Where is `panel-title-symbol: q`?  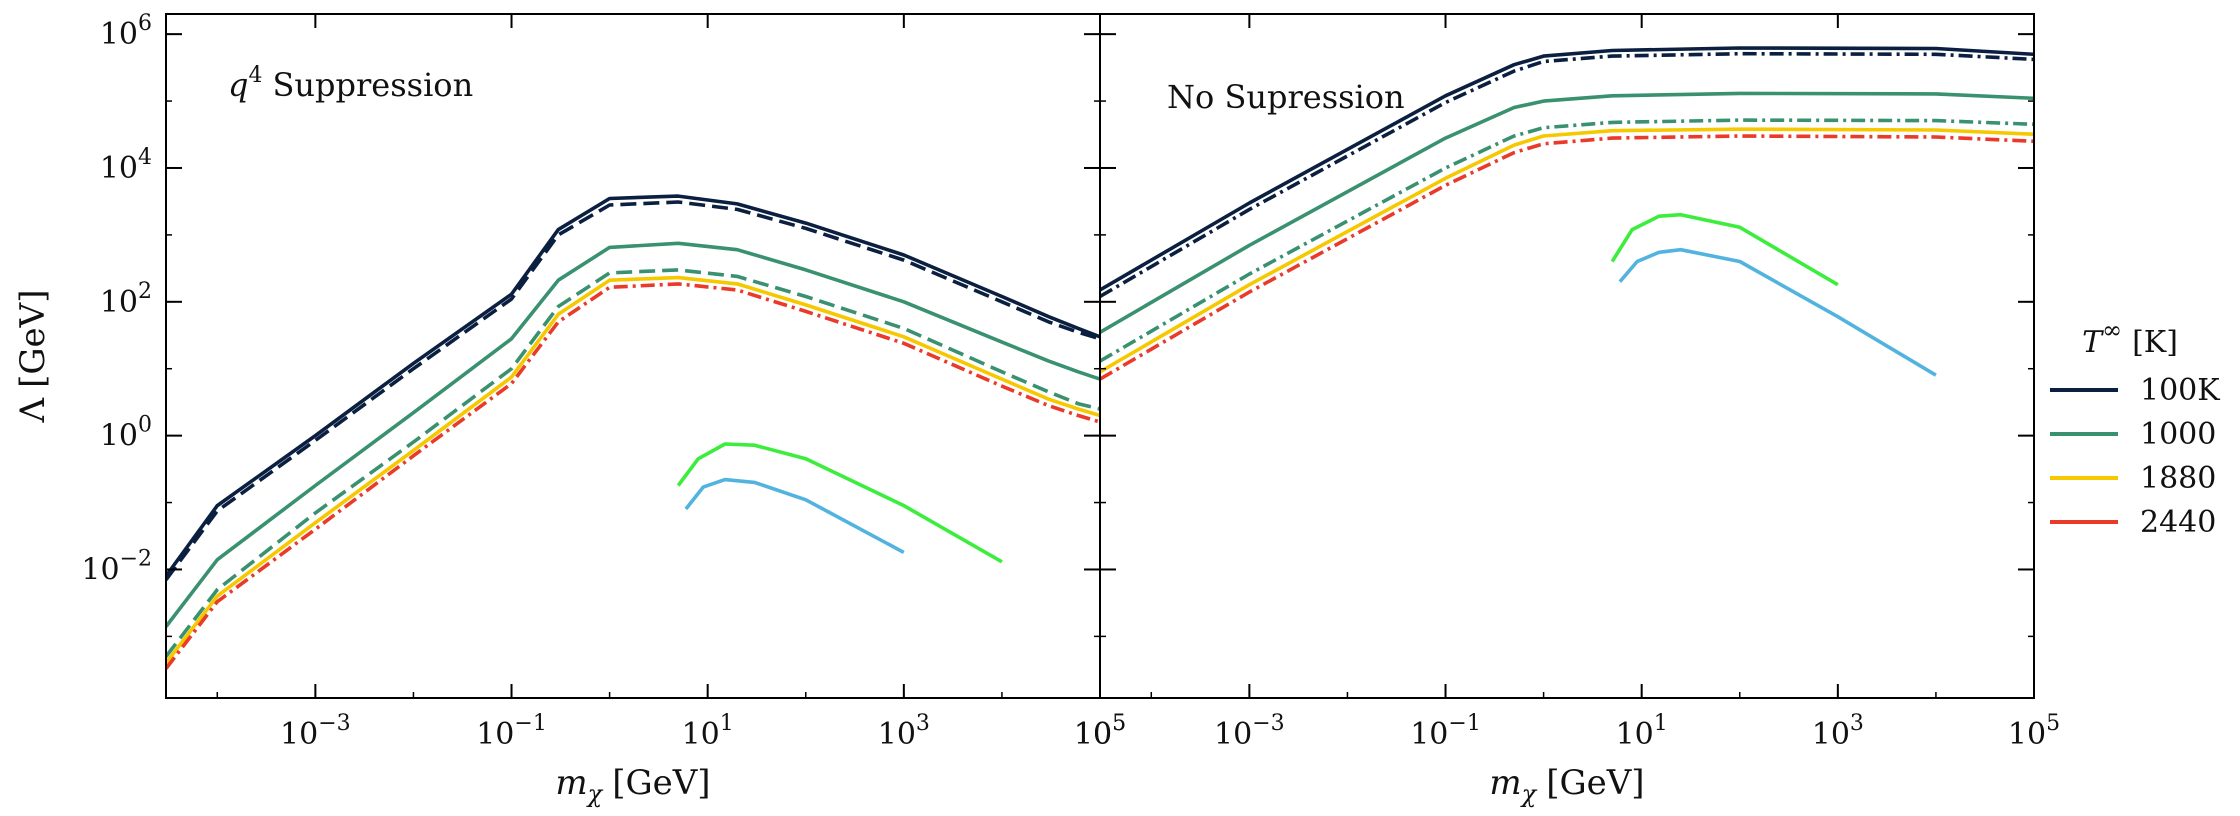 panel-title-symbol: q is located at coordinates (238, 85).